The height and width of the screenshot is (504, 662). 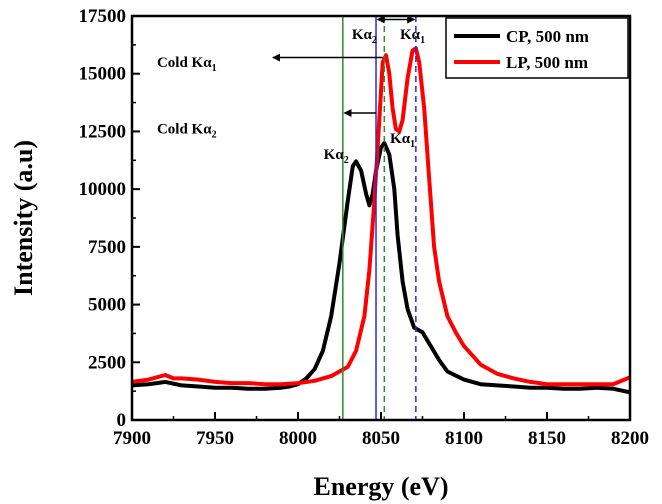 What do you see at coordinates (344, 66) in the screenshot?
I see `annotation-arrows` at bounding box center [344, 66].